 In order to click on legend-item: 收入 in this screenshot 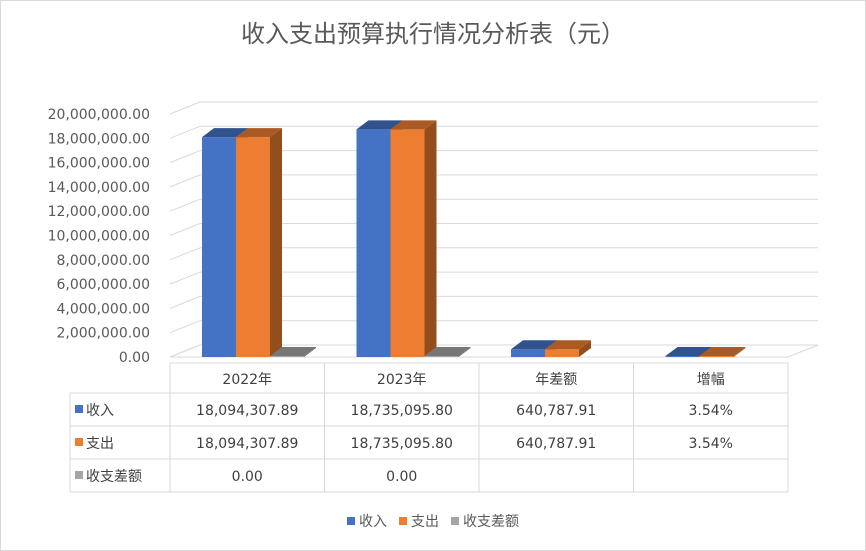, I will do `click(367, 521)`.